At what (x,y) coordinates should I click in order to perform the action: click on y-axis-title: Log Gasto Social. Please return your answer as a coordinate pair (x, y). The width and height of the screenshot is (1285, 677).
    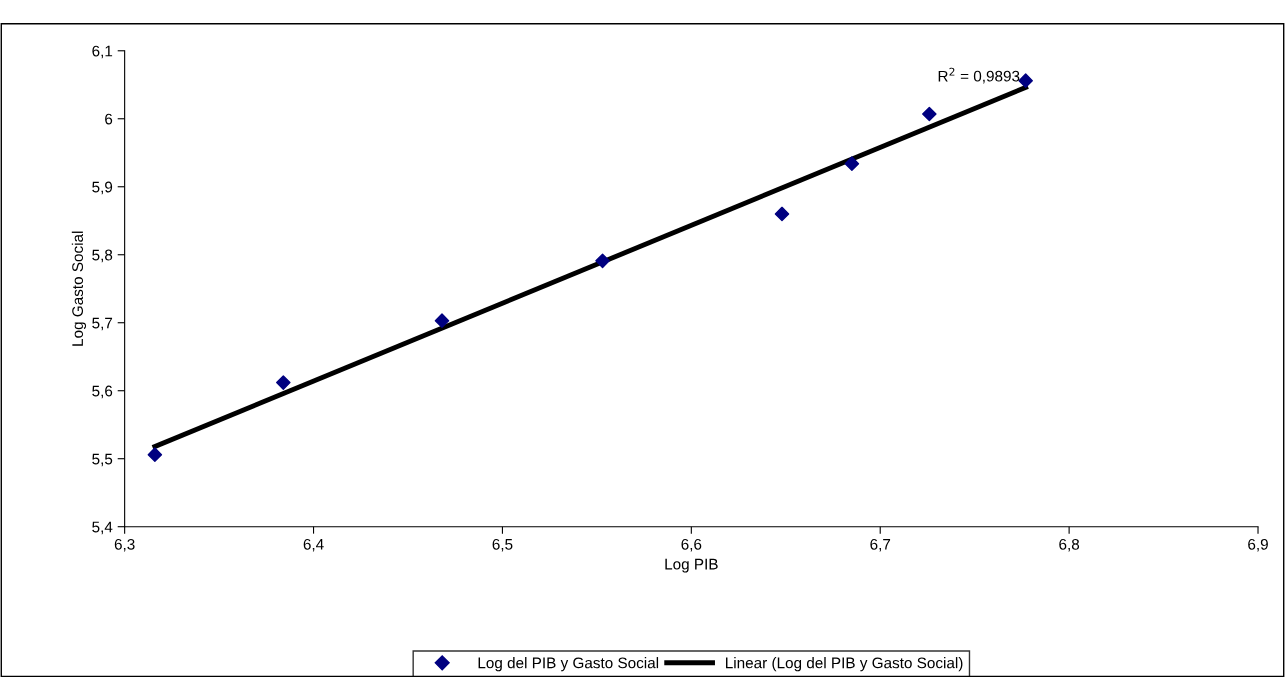
    Looking at the image, I should click on (79, 288).